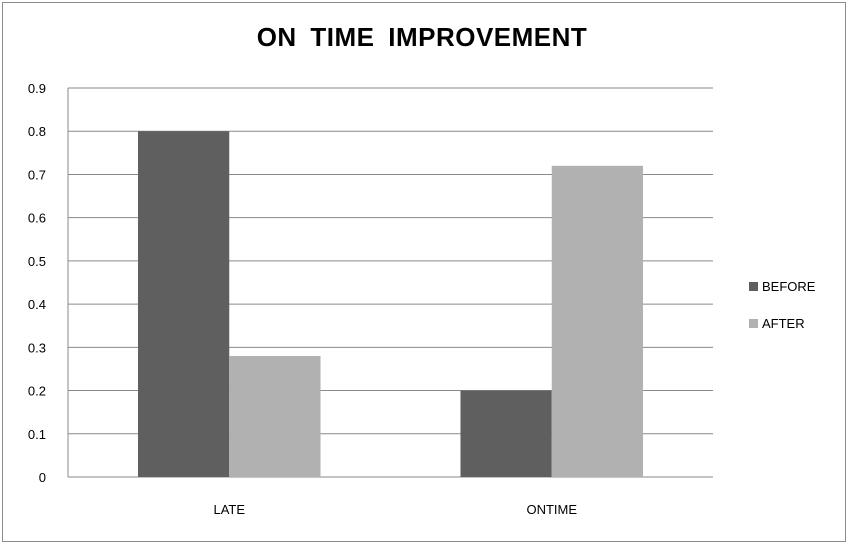 Image resolution: width=850 pixels, height=546 pixels. I want to click on bar-before-late, so click(183, 304).